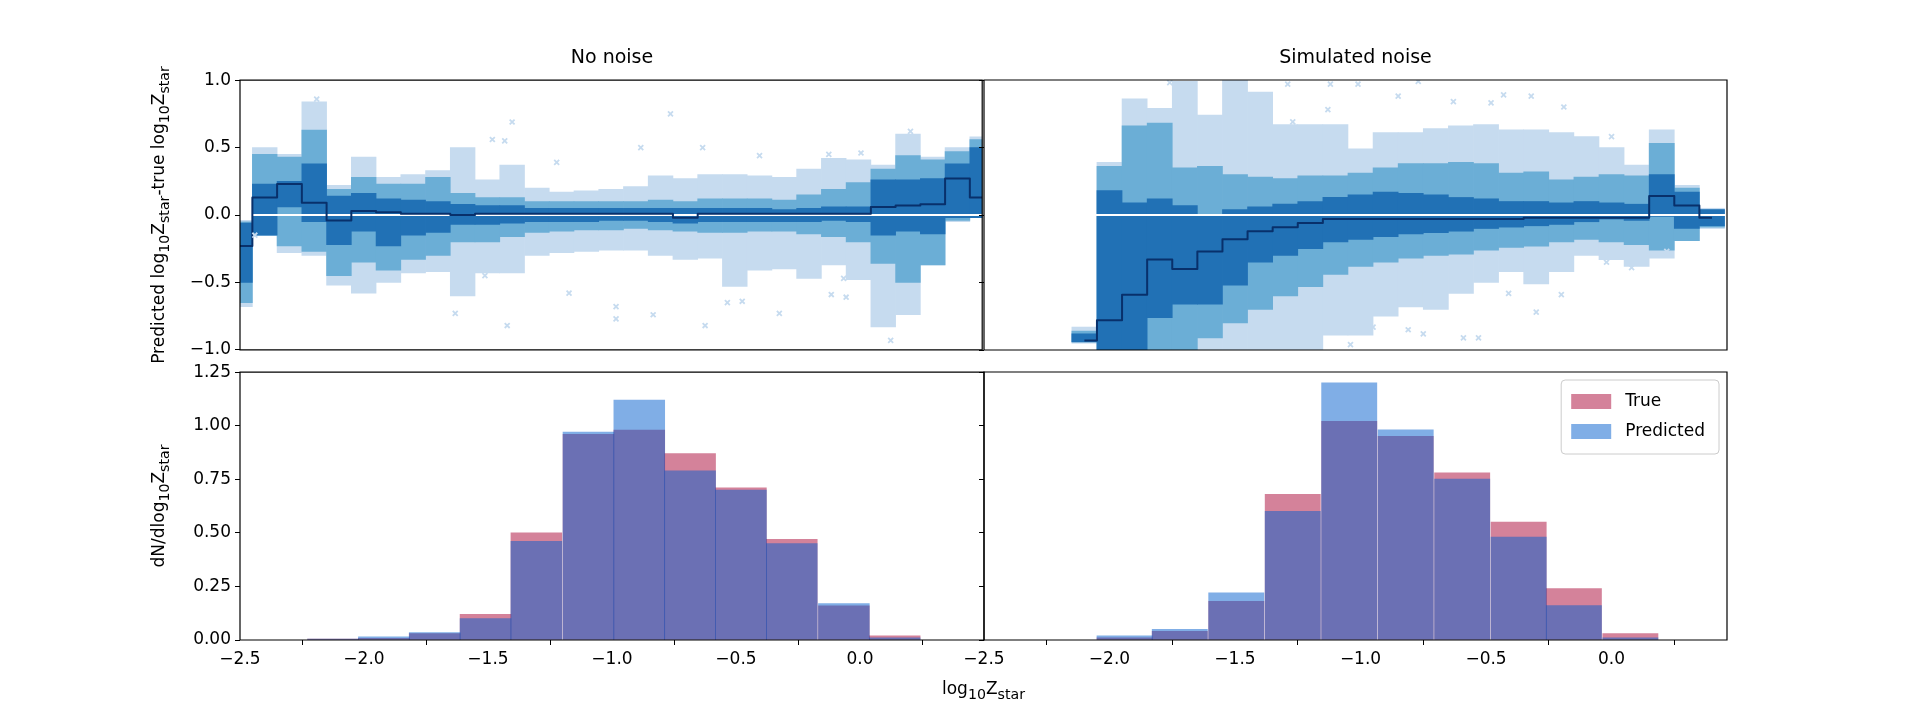 The height and width of the screenshot is (720, 1920). What do you see at coordinates (217, 78) in the screenshot?
I see `y-tick-label: 1.0` at bounding box center [217, 78].